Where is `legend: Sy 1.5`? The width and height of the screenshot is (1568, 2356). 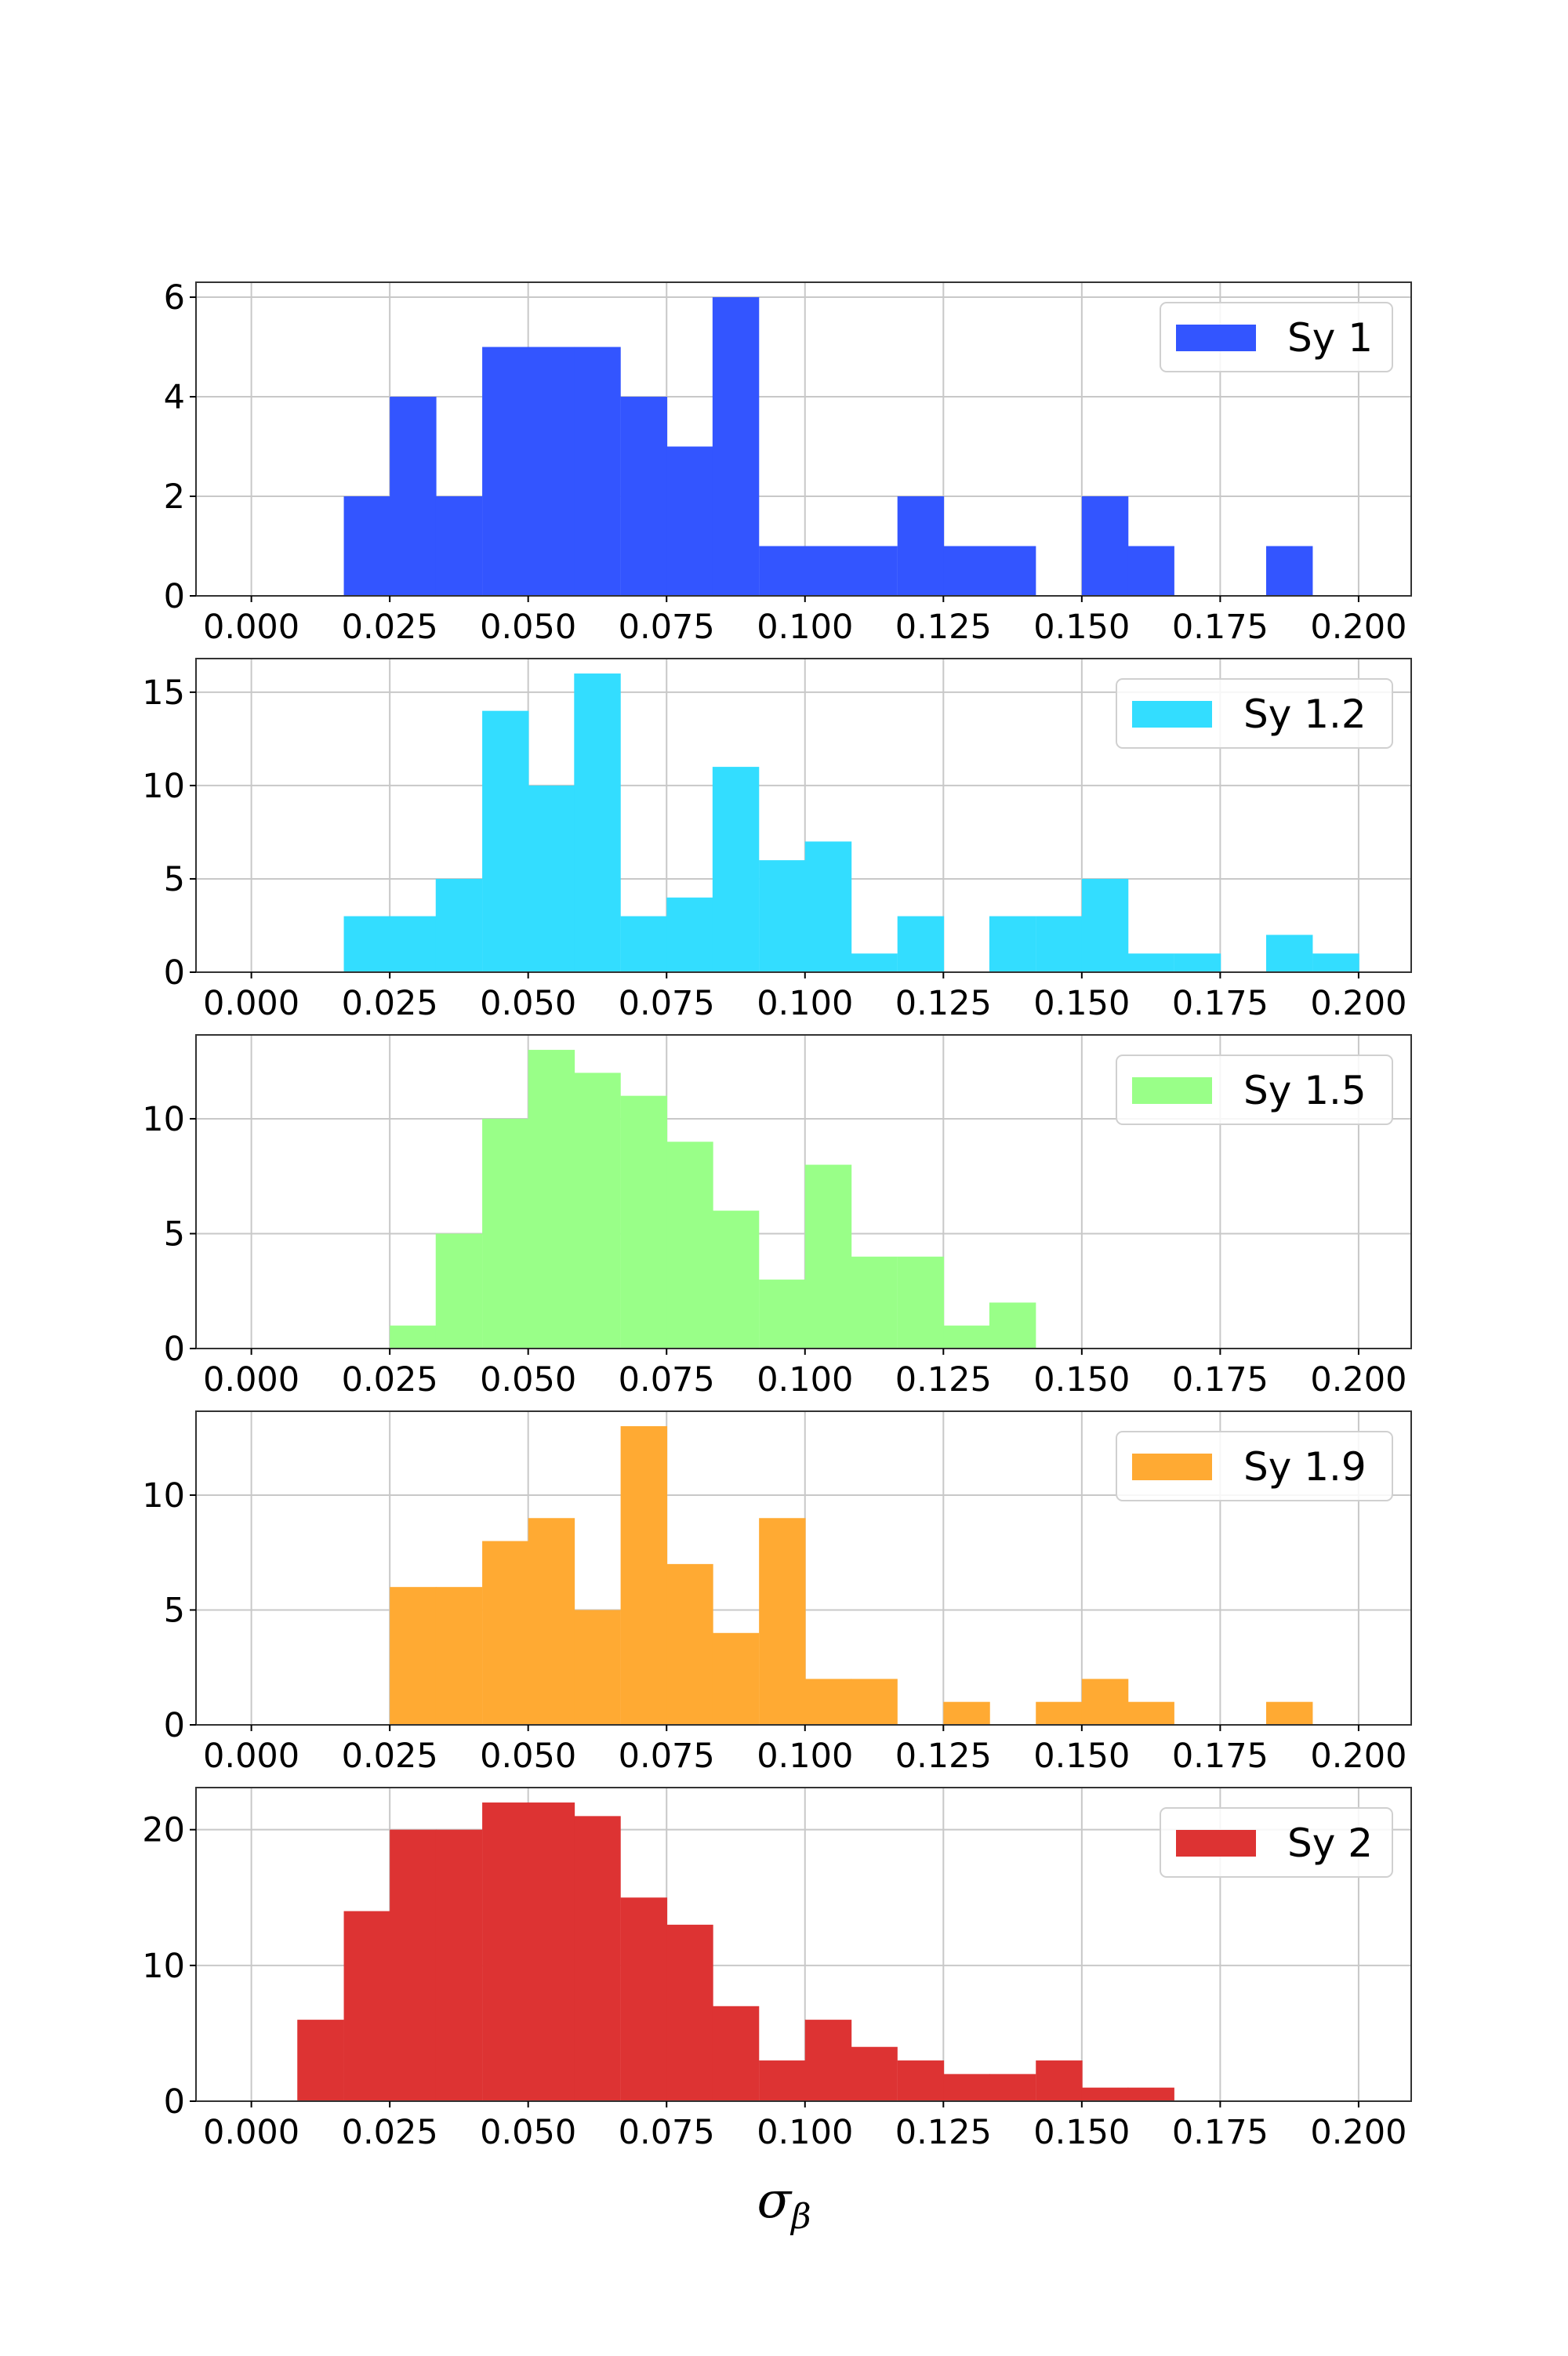
legend: Sy 1.5 is located at coordinates (1254, 1090).